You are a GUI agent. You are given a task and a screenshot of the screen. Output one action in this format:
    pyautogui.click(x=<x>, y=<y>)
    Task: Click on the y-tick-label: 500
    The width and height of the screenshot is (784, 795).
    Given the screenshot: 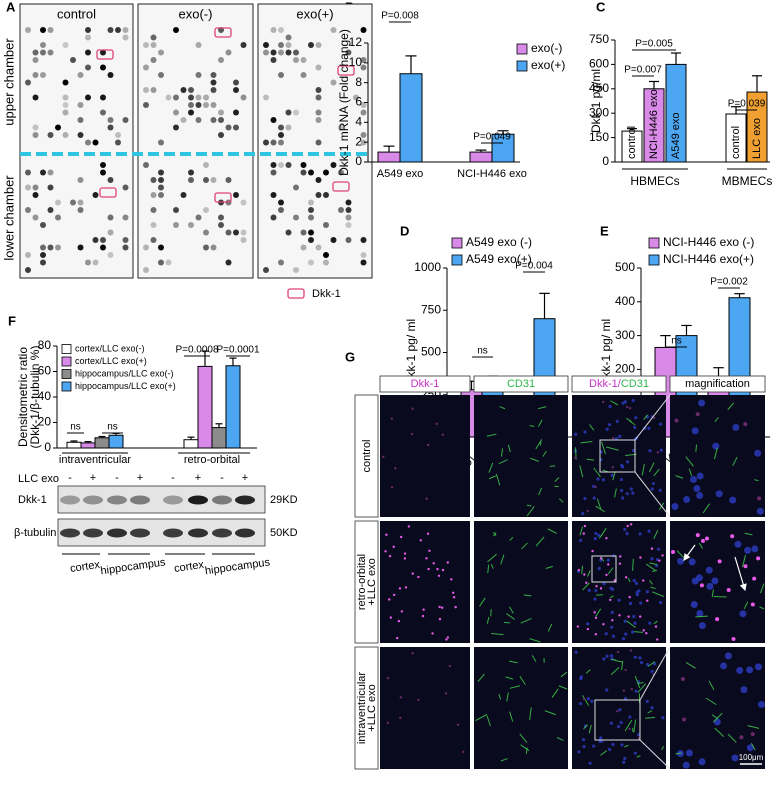 What is the action you would take?
    pyautogui.click(x=625, y=267)
    